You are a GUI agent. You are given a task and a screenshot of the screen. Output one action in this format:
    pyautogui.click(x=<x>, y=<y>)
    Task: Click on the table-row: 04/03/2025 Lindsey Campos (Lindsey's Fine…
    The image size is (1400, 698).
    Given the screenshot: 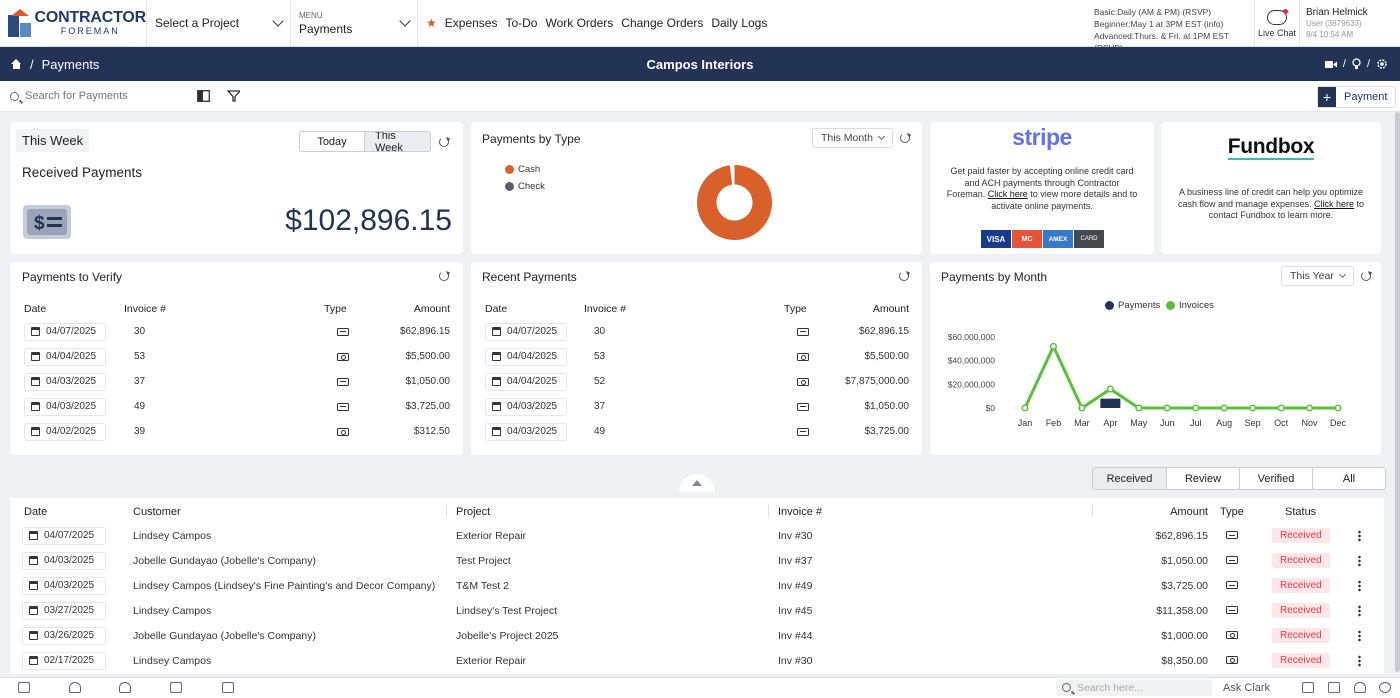 What is the action you would take?
    pyautogui.click(x=697, y=585)
    